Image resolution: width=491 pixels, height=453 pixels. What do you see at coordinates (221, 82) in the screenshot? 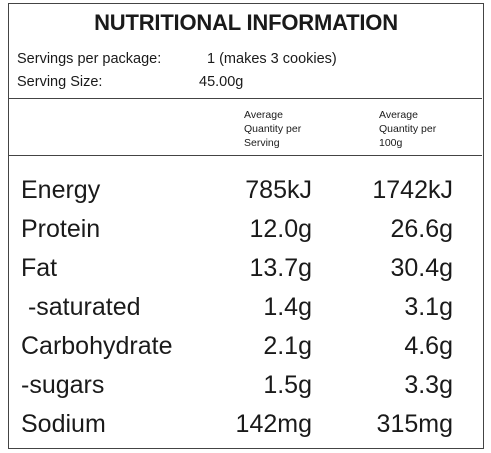
I see `serving-size-value: 45.00g` at bounding box center [221, 82].